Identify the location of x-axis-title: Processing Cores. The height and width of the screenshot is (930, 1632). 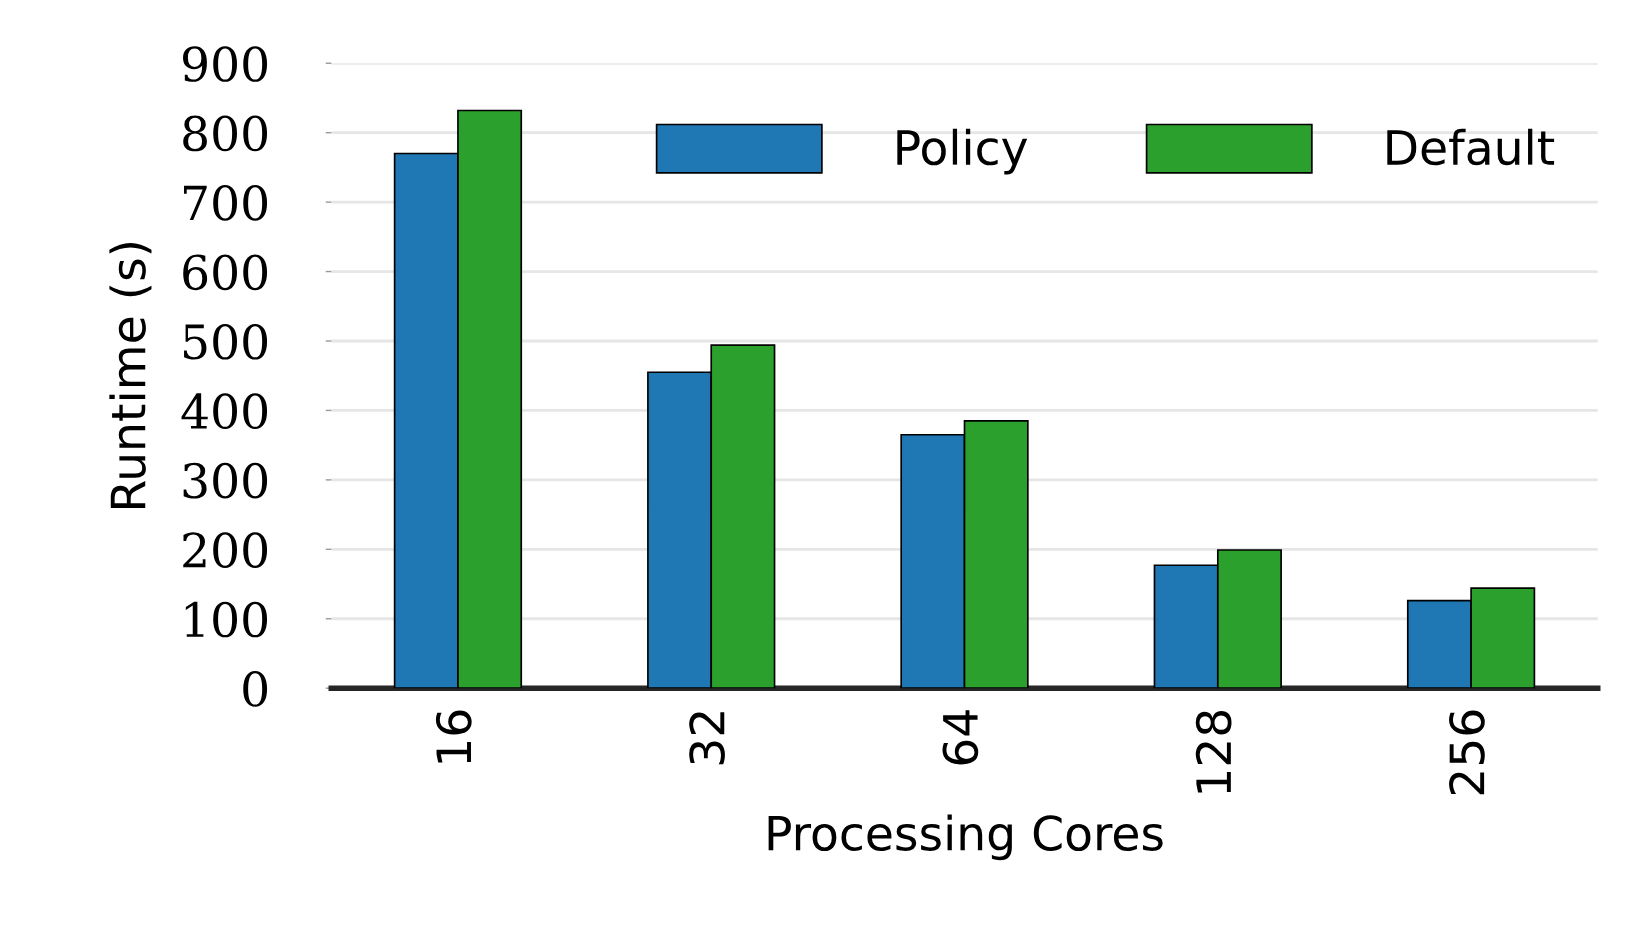
(965, 837).